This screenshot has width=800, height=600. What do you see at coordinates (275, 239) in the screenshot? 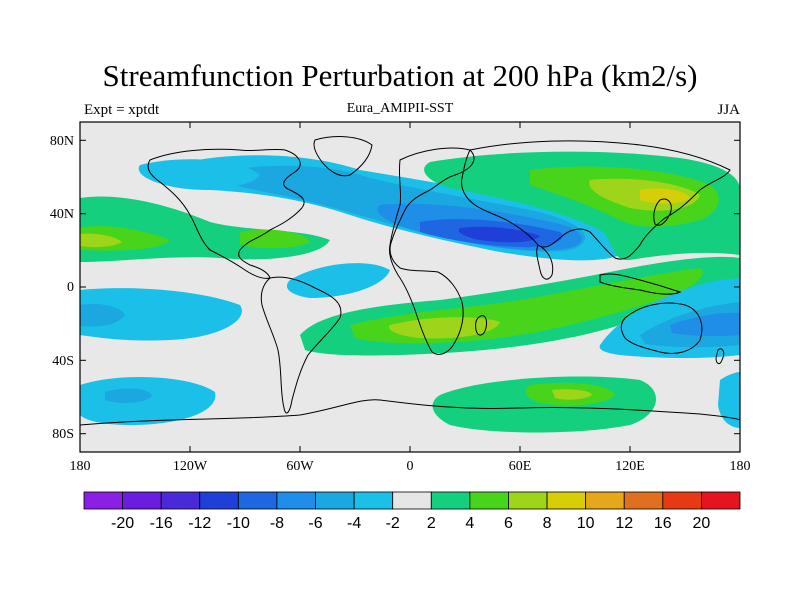
I see `positive-lobe-caribbean` at bounding box center [275, 239].